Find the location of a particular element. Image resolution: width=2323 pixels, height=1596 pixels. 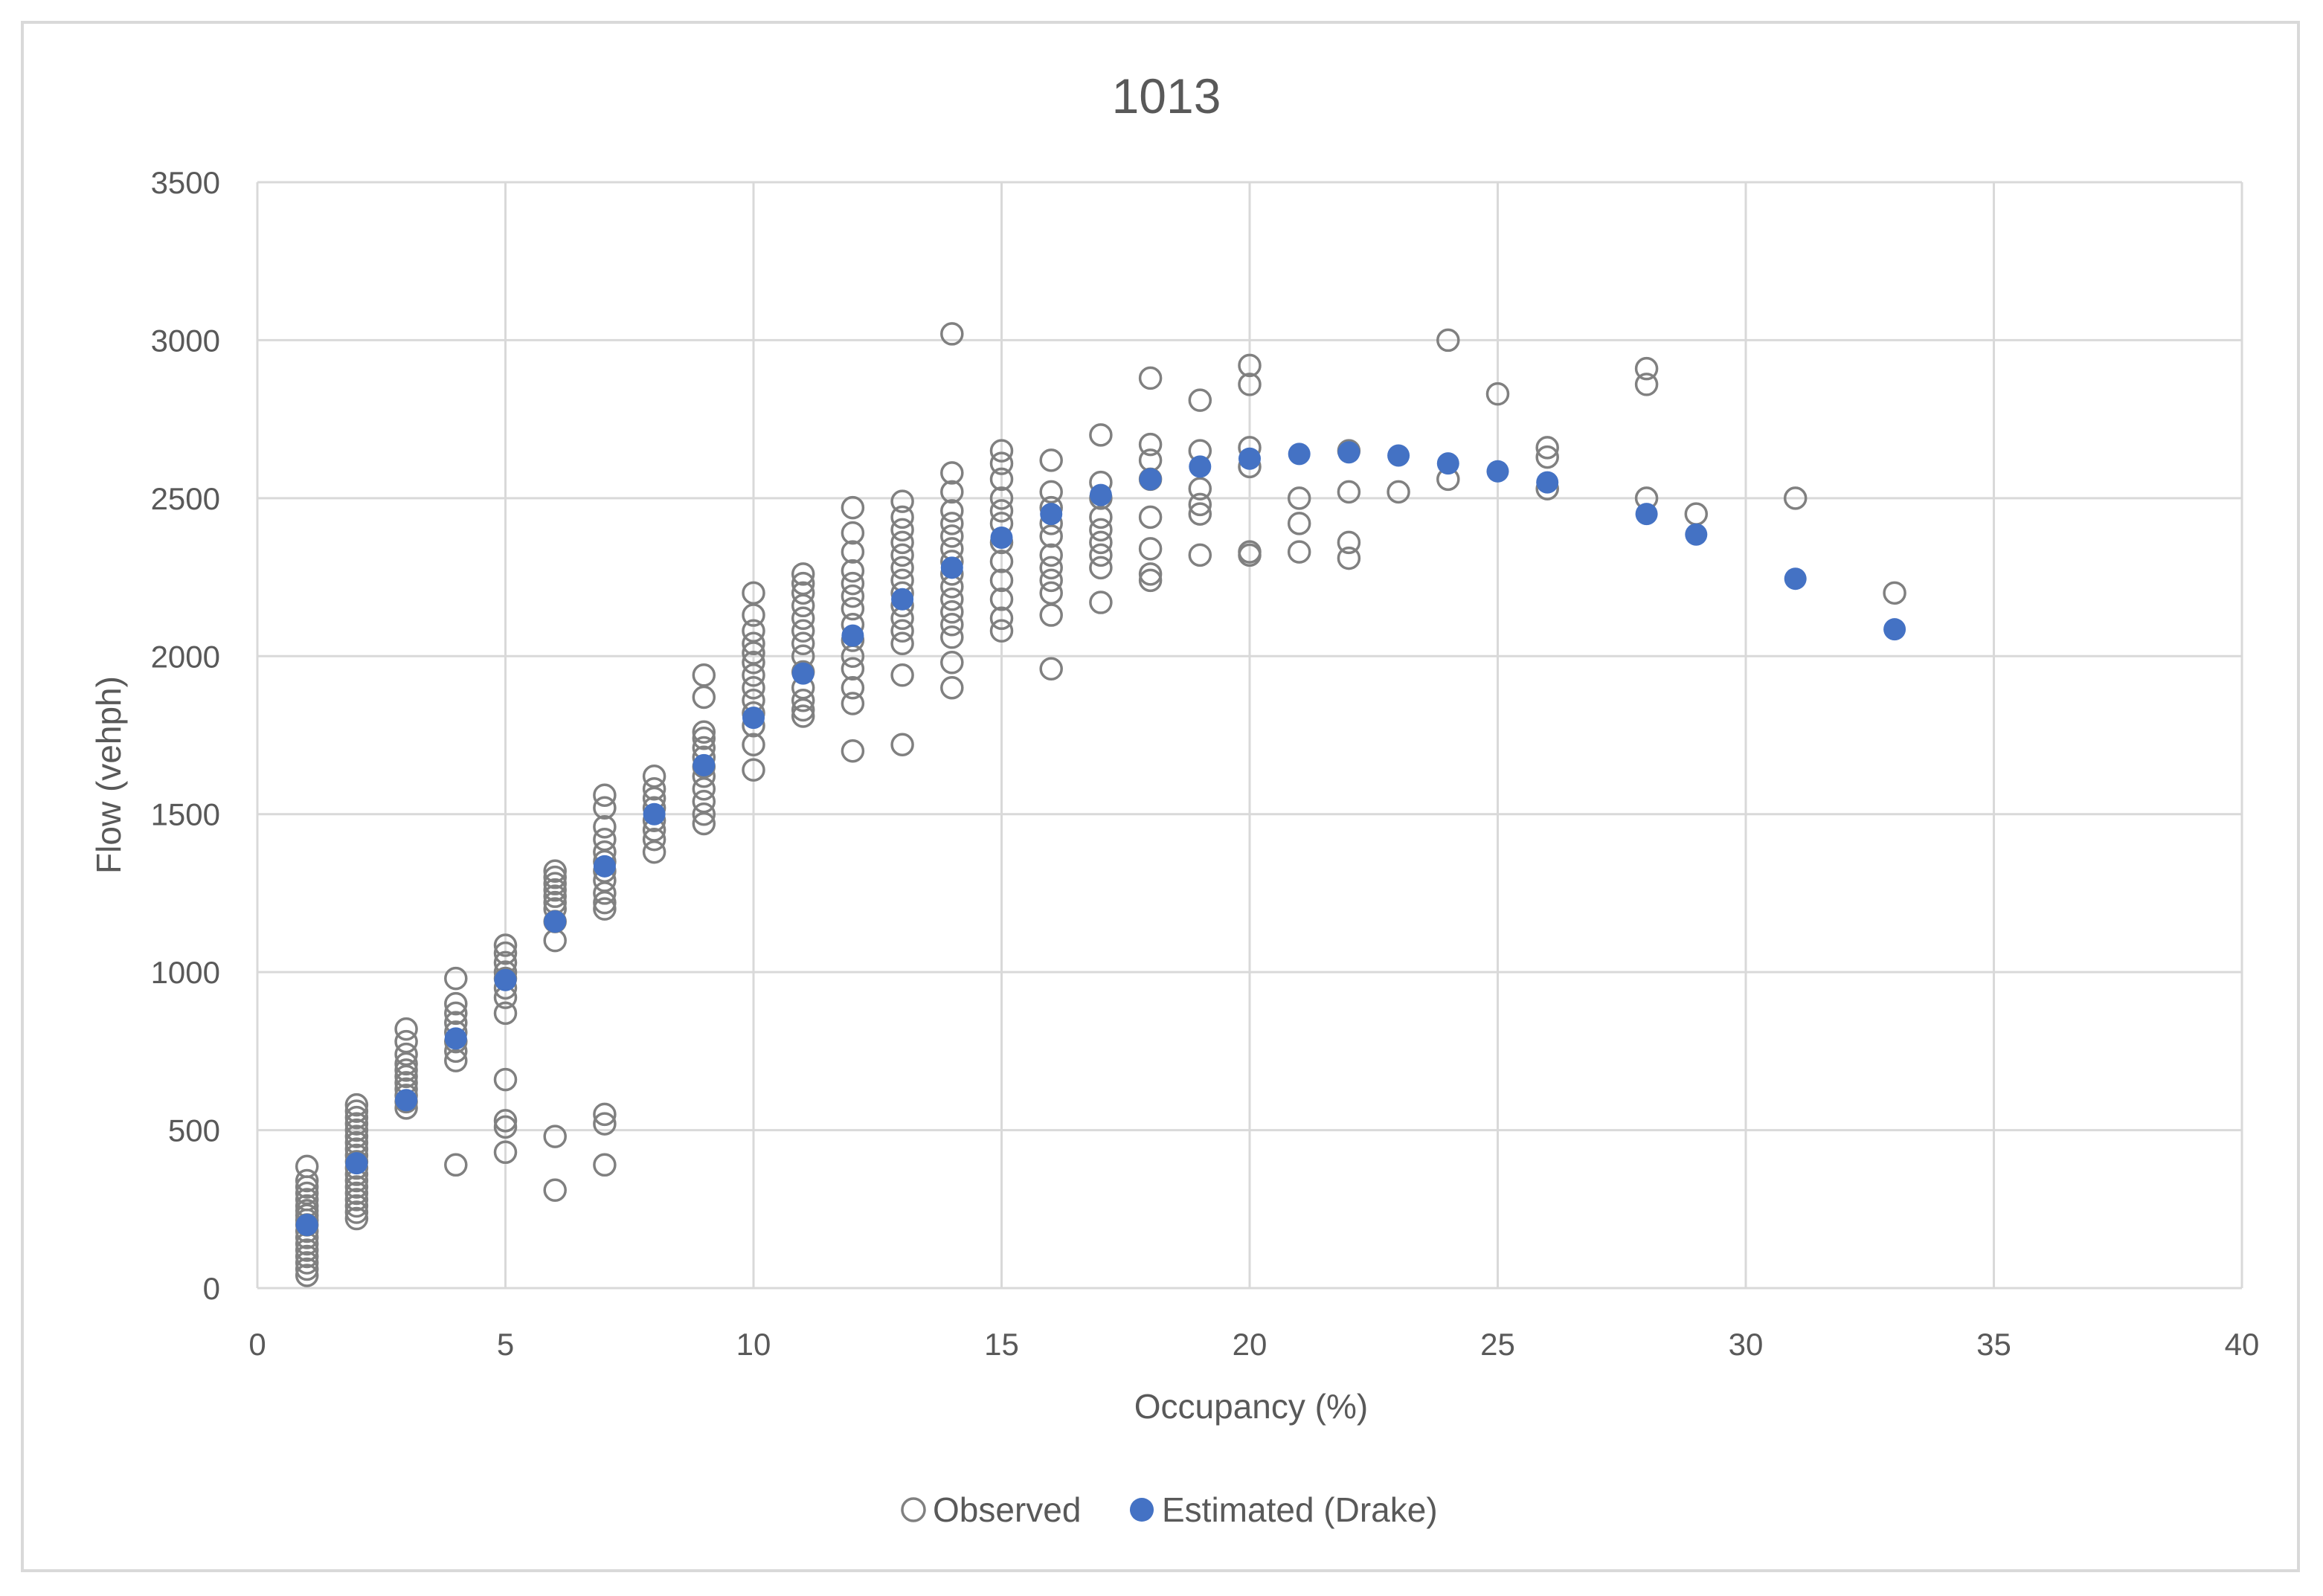

legend: Observed Estimated (Drake) is located at coordinates (1169, 1509).